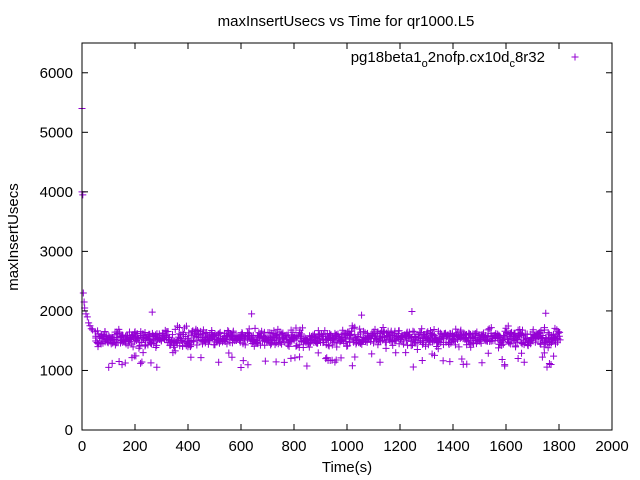 The image size is (640, 480). What do you see at coordinates (56, 132) in the screenshot?
I see `y-tick-label: 5000` at bounding box center [56, 132].